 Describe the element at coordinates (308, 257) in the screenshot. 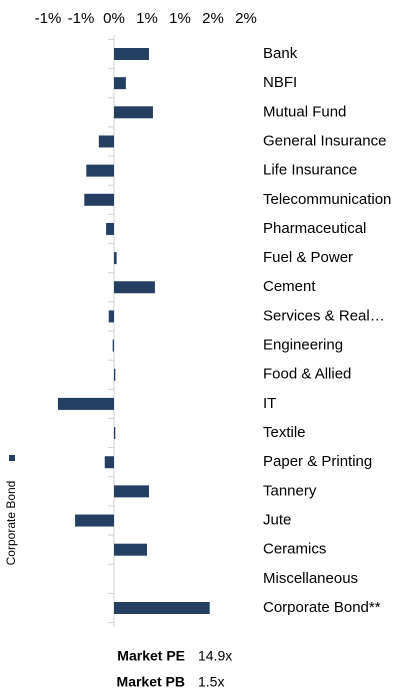

I see `category-label: Fuel & Power` at that location.